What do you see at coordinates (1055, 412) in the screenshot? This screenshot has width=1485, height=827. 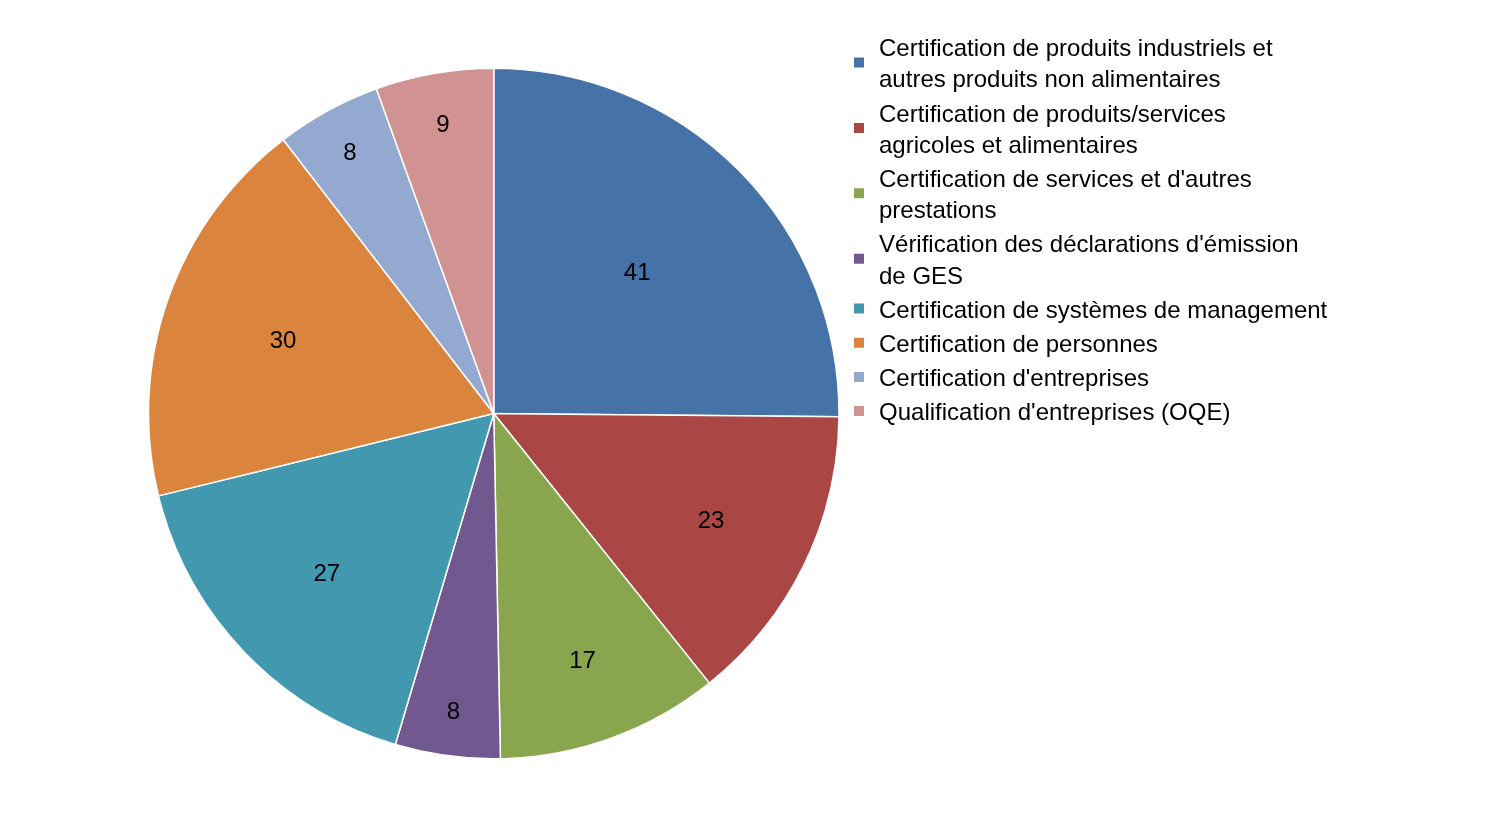 I see `legend-label: Qualification d'entreprises (OQE)` at bounding box center [1055, 412].